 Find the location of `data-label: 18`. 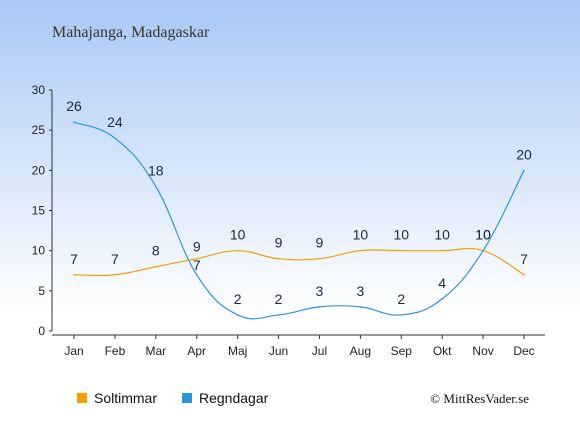

data-label: 18 is located at coordinates (156, 170).